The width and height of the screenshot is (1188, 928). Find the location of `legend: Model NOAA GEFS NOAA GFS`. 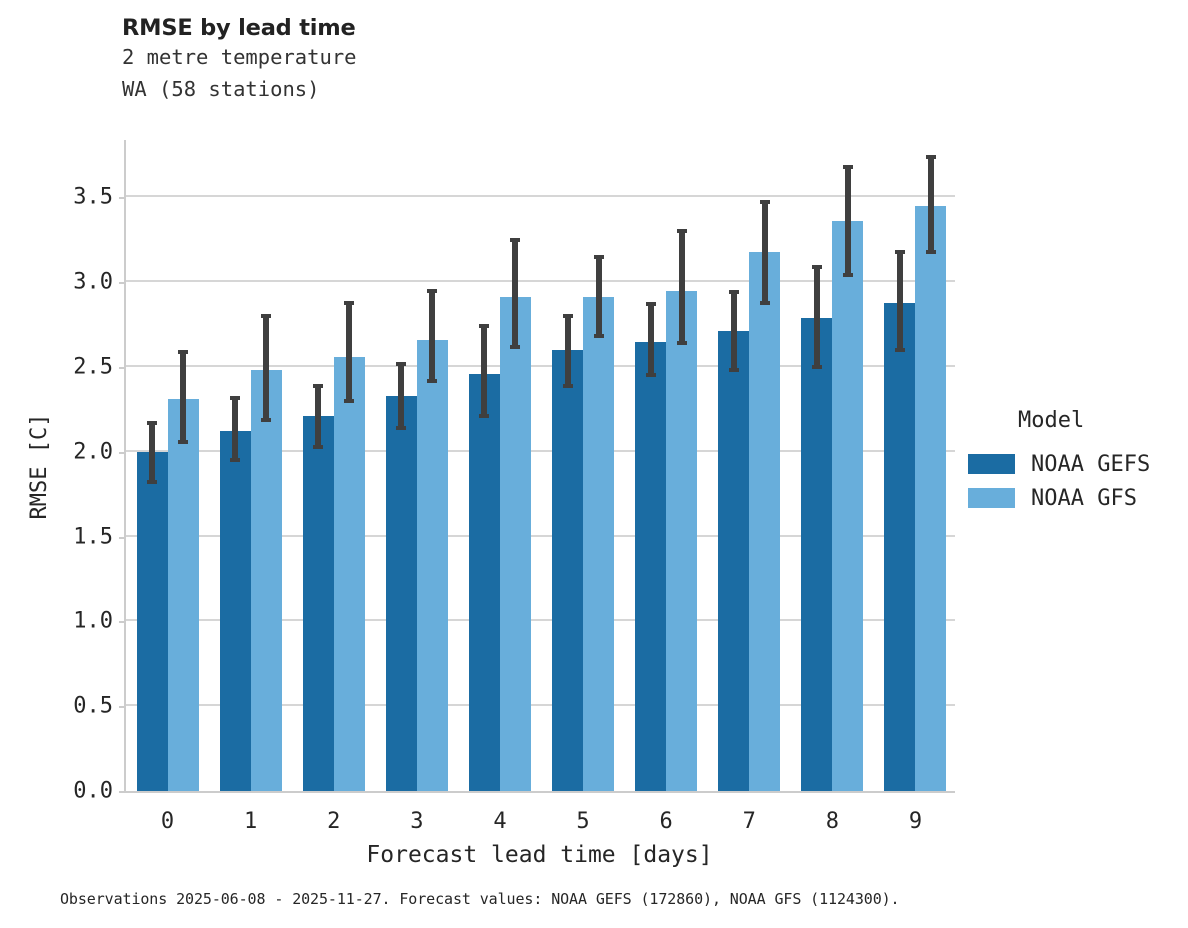

legend: Model NOAA GEFS NOAA GFS is located at coordinates (1075, 461).